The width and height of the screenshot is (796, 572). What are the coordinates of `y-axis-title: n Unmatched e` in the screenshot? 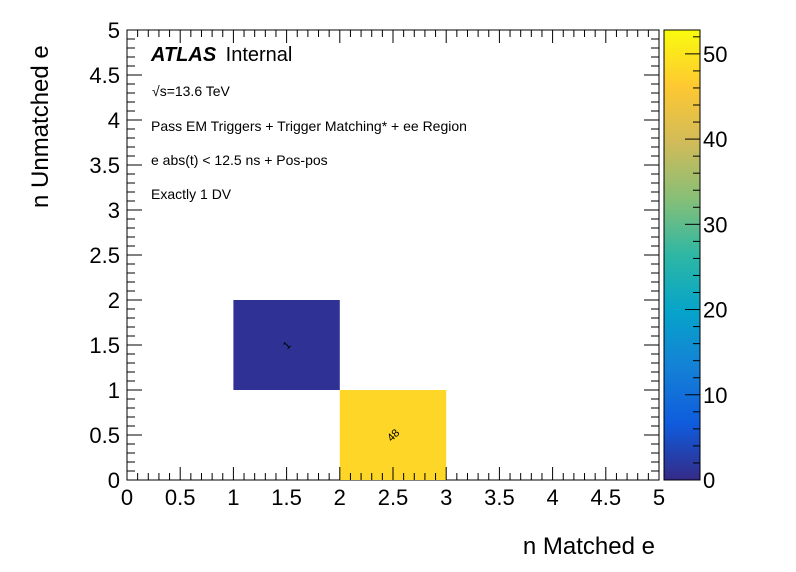 It's located at (40, 126).